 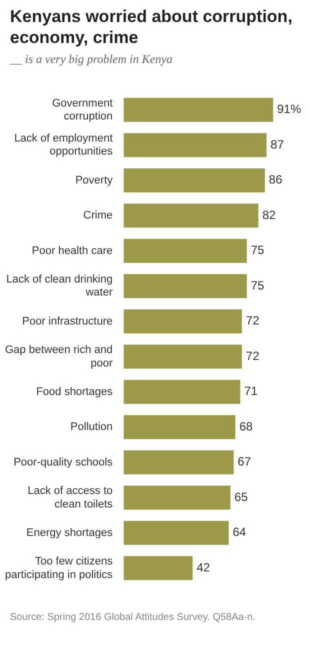 What do you see at coordinates (91, 427) in the screenshot?
I see `y-tick-label: Pollution` at bounding box center [91, 427].